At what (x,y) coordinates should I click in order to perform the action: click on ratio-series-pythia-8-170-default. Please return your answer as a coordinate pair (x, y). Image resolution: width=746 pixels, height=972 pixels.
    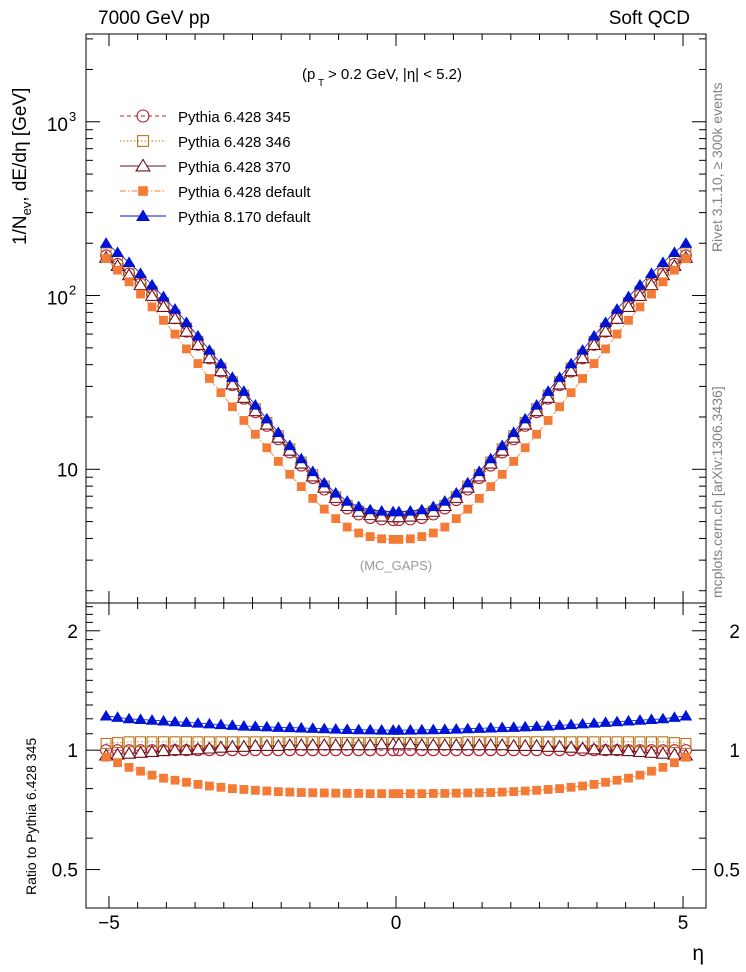
    Looking at the image, I should click on (396, 722).